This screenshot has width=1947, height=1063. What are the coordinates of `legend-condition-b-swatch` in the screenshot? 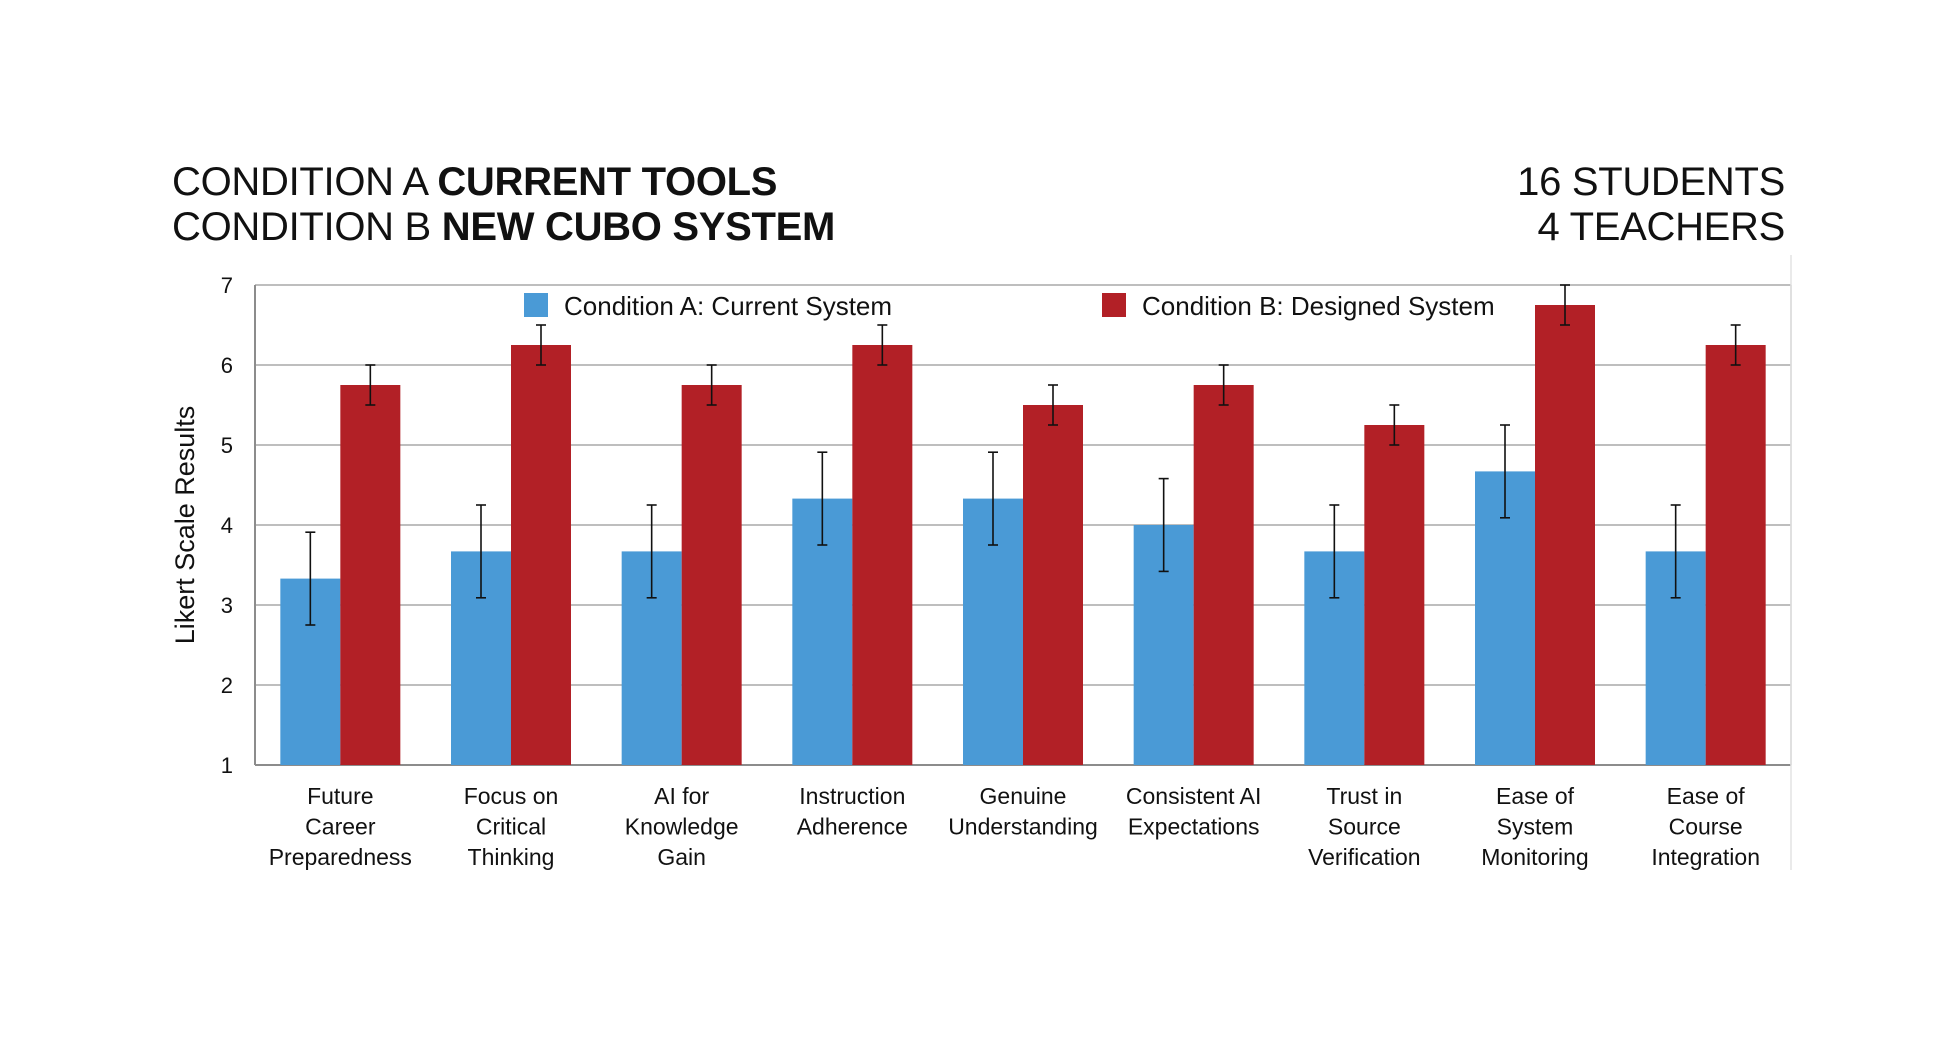 It's located at (1114, 305).